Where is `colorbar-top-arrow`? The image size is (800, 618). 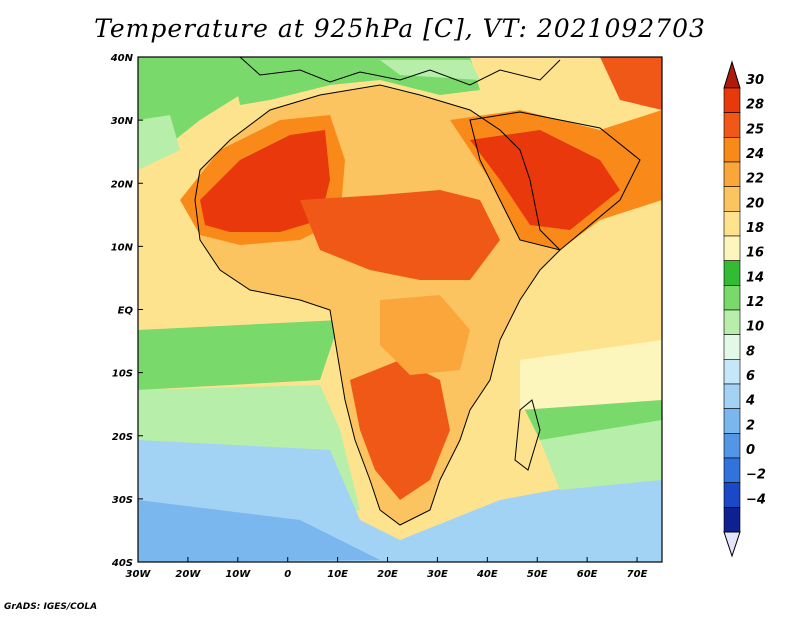 colorbar-top-arrow is located at coordinates (732, 74).